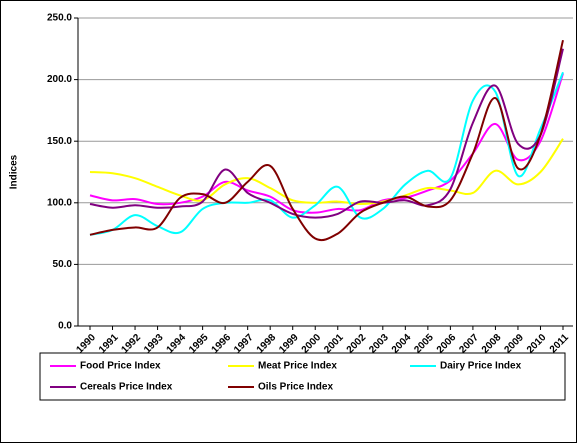 The width and height of the screenshot is (577, 448). I want to click on legend-box, so click(302, 376).